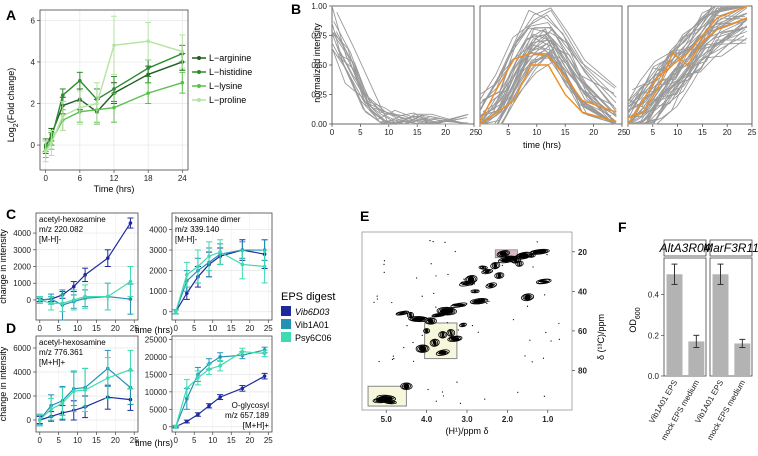  I want to click on legend-cd: EPS digest Vib6D03 Vib1A01 Psy6C06, so click(308, 317).